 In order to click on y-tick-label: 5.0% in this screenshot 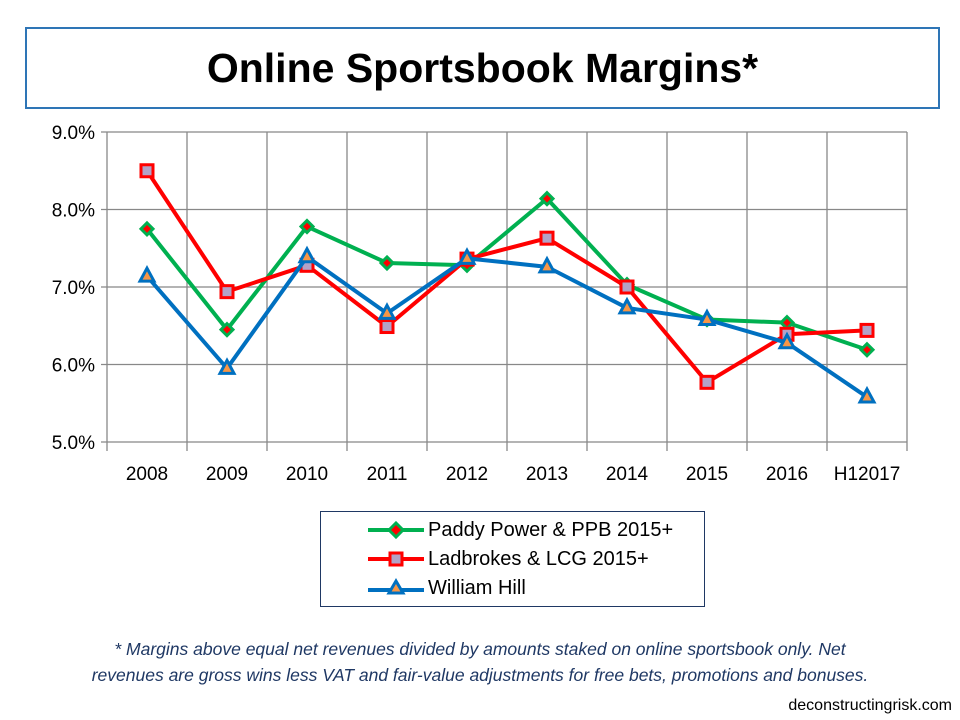, I will do `click(73, 443)`.